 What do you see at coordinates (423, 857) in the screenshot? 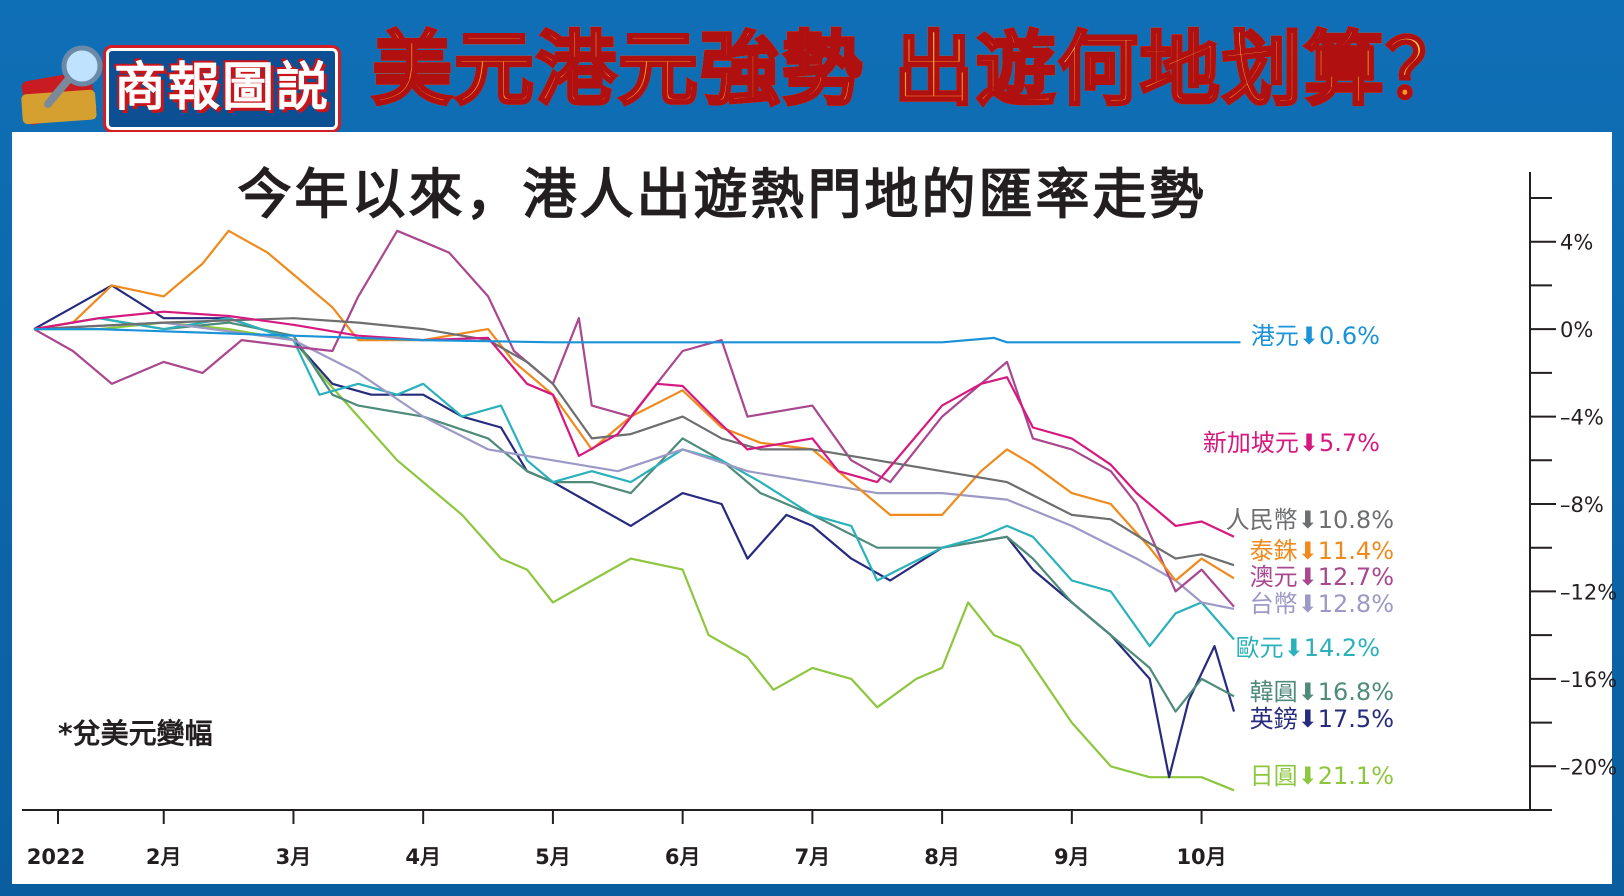
I see `x-tick-label: 4月` at bounding box center [423, 857].